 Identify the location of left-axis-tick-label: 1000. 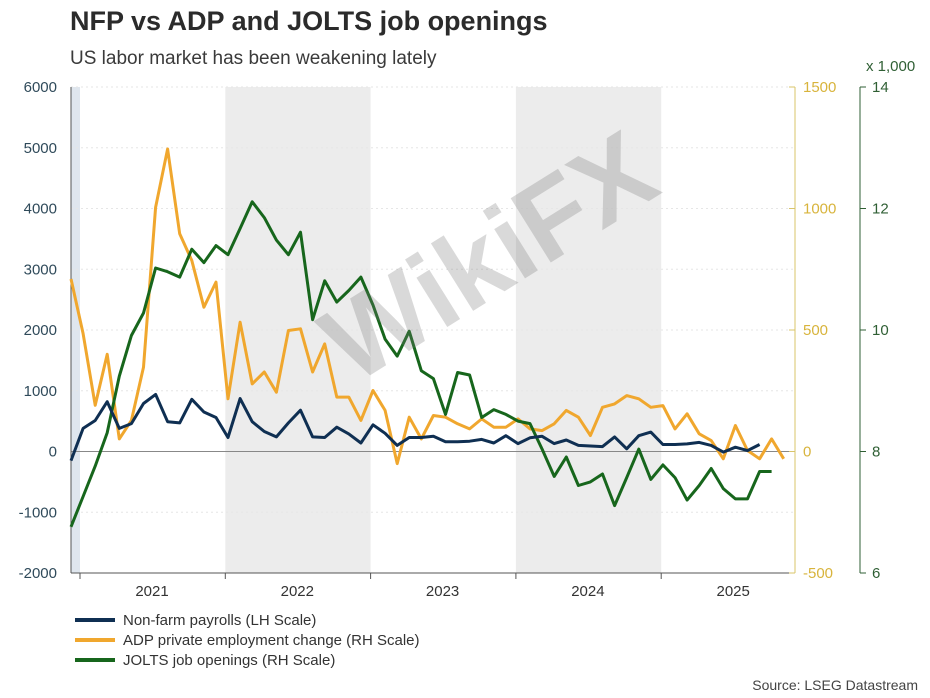
(40, 391).